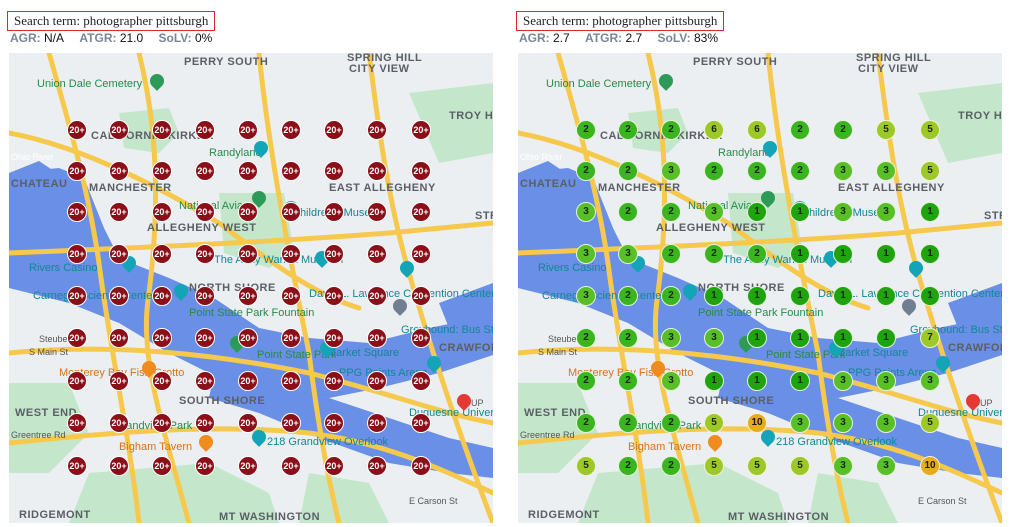  I want to click on rank-marker: 10, so click(930, 466).